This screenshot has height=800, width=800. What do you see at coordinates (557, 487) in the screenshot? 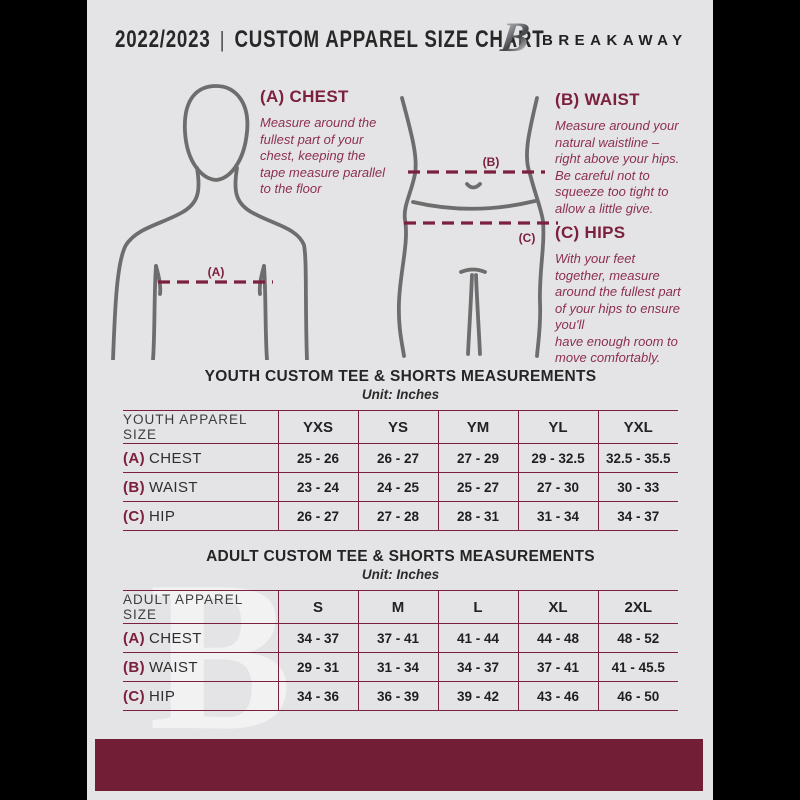
I see `size-cell: 27 - 30` at bounding box center [557, 487].